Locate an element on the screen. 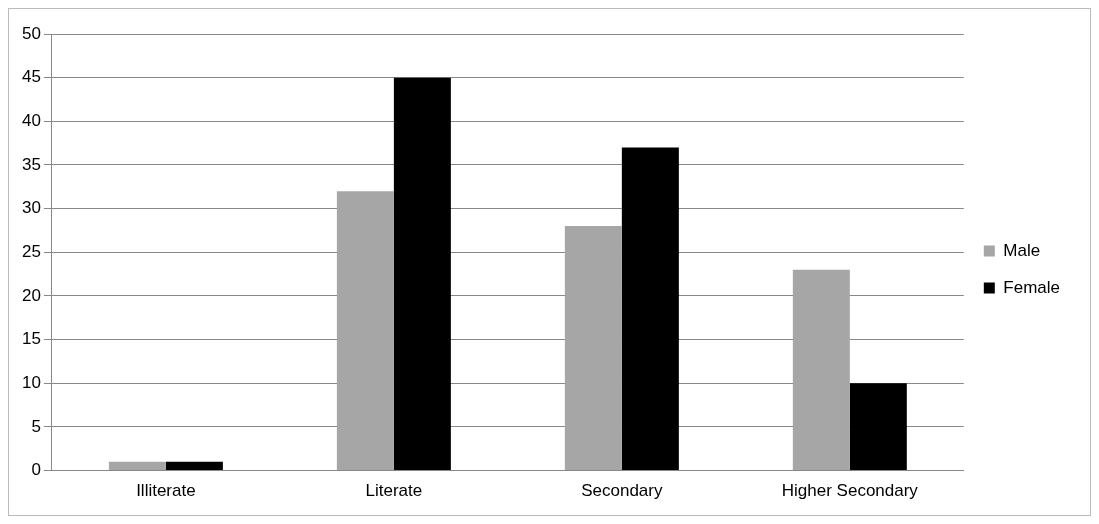 Image resolution: width=1099 pixels, height=524 pixels. y-tick-label: 50 is located at coordinates (31, 33).